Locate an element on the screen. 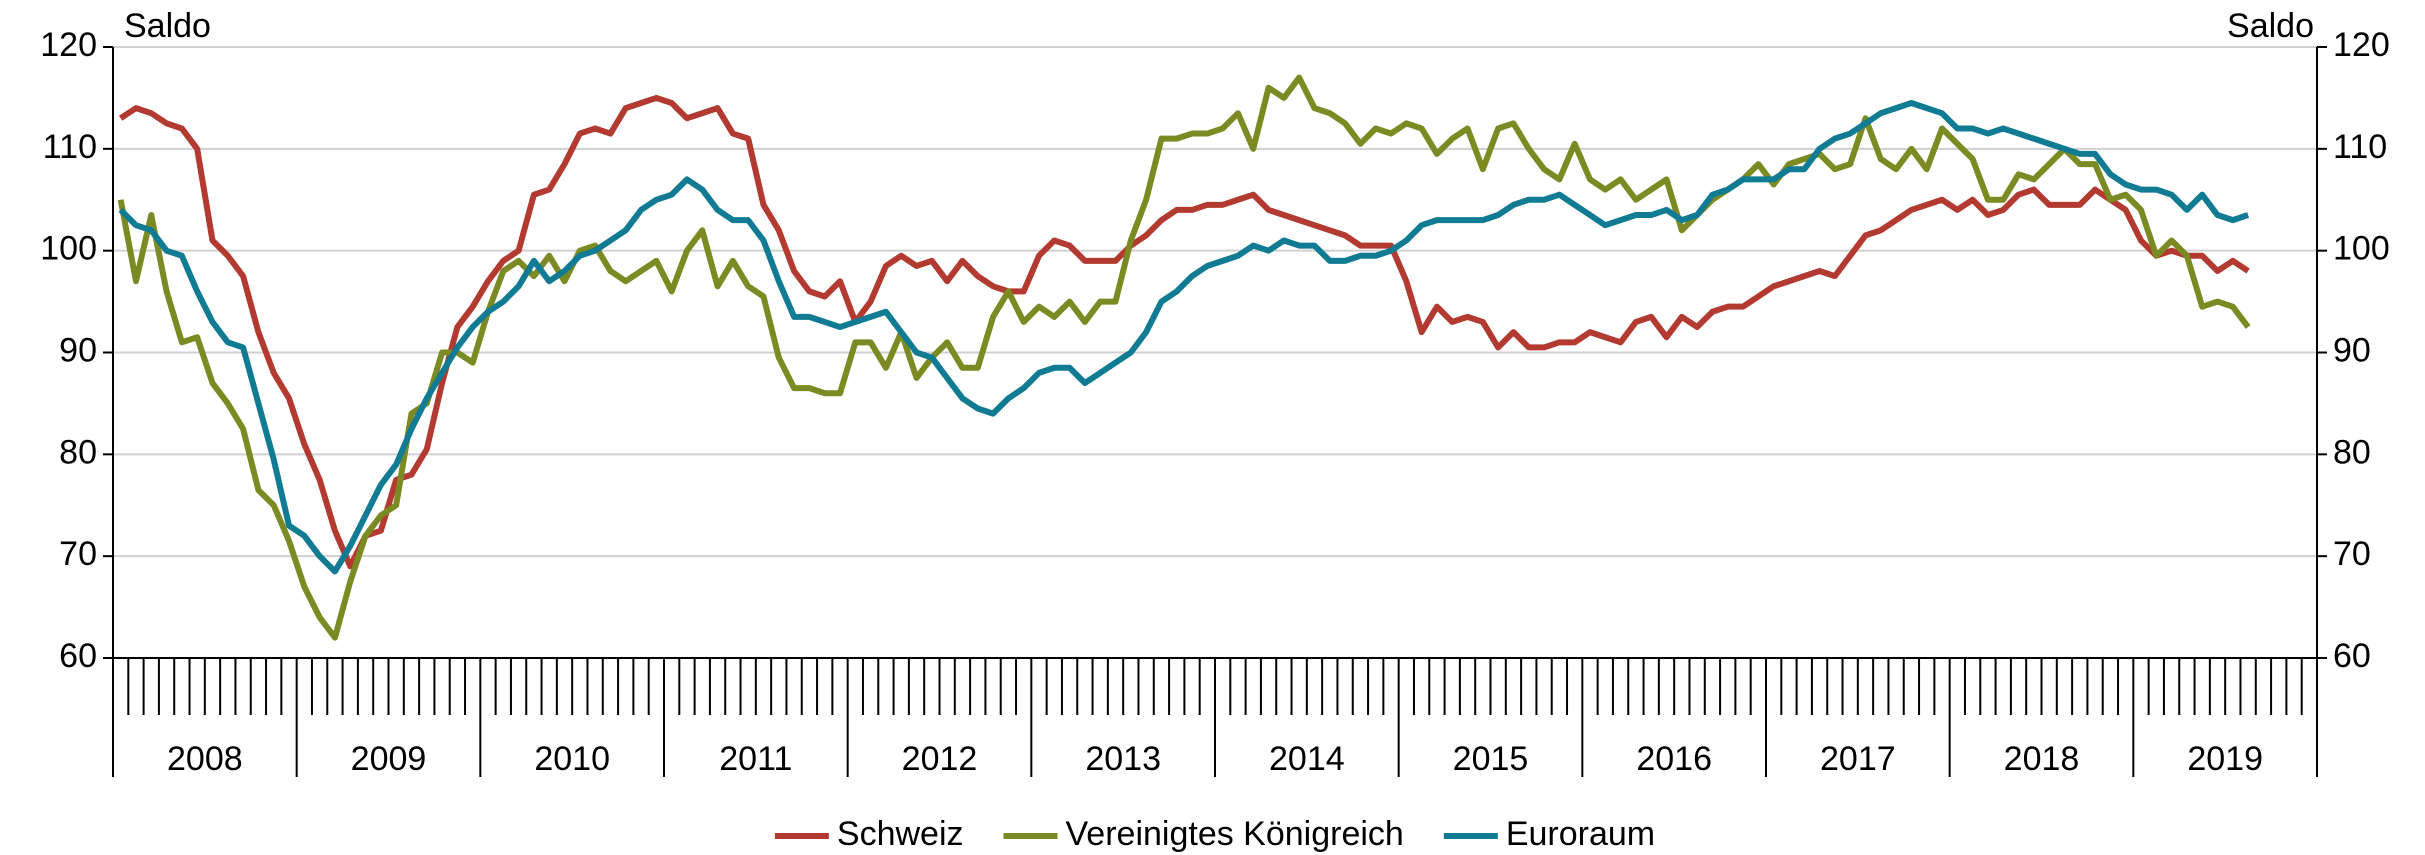  y-tick-label: 110 is located at coordinates (70, 147).